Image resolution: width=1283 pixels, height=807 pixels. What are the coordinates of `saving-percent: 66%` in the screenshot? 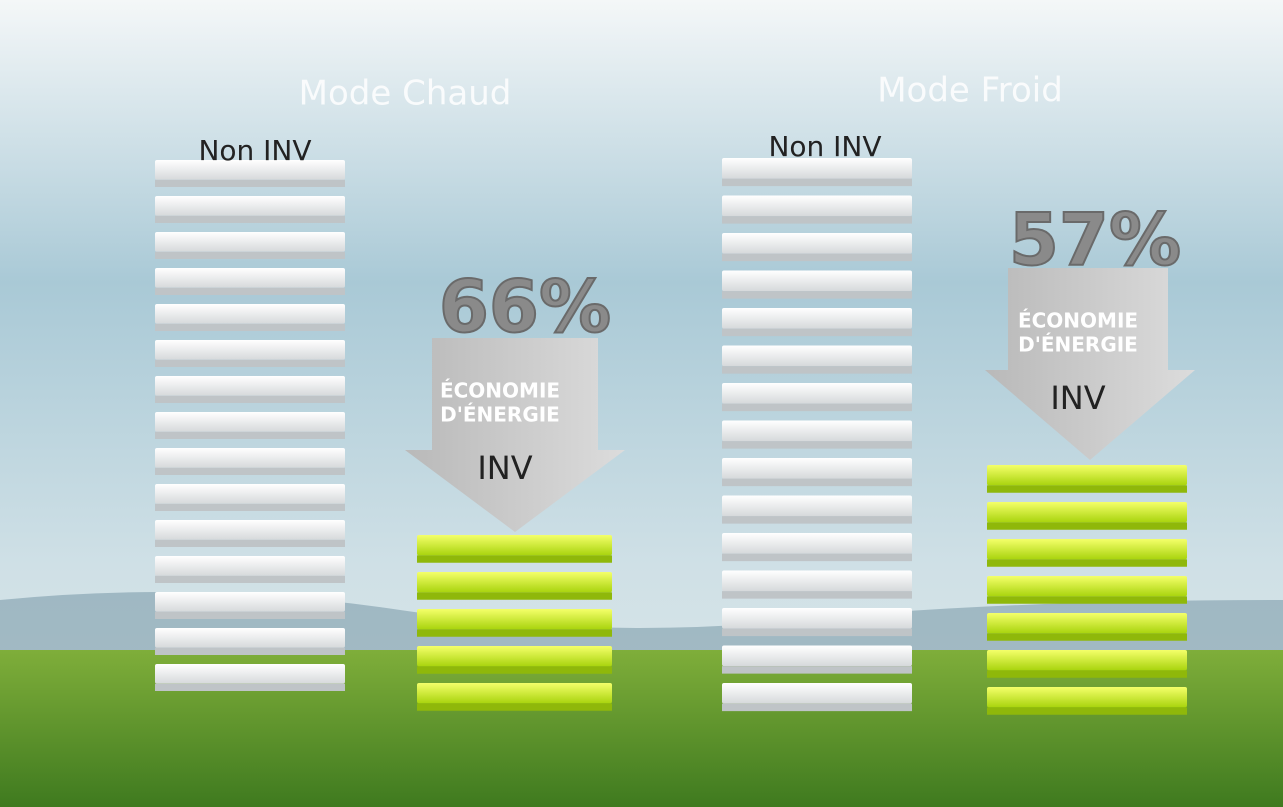 It's located at (525, 307).